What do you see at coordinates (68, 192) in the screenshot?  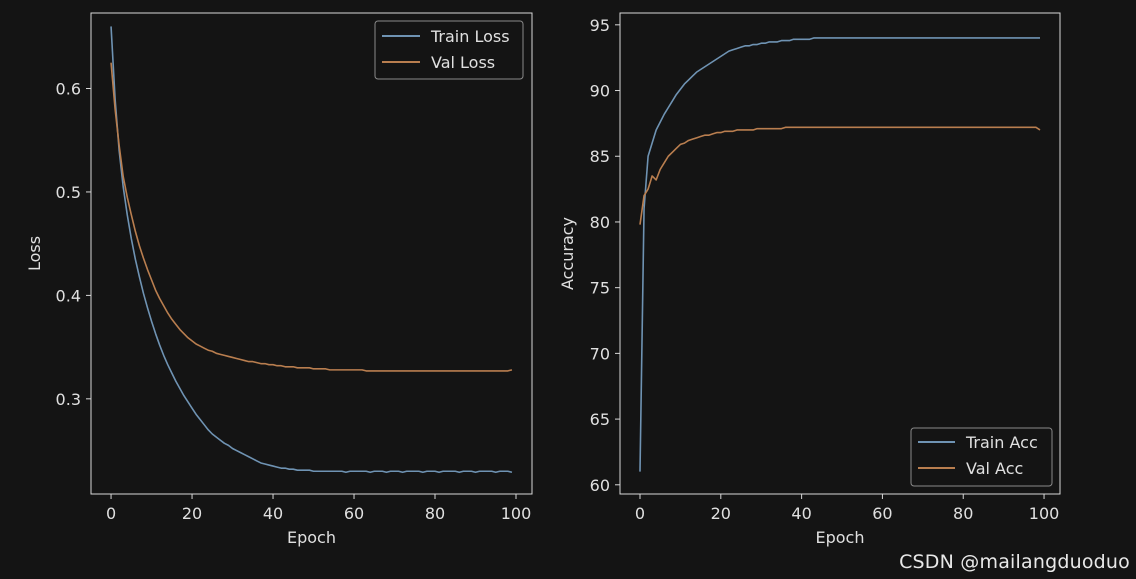 I see `loss-ytick-label: 0.5` at bounding box center [68, 192].